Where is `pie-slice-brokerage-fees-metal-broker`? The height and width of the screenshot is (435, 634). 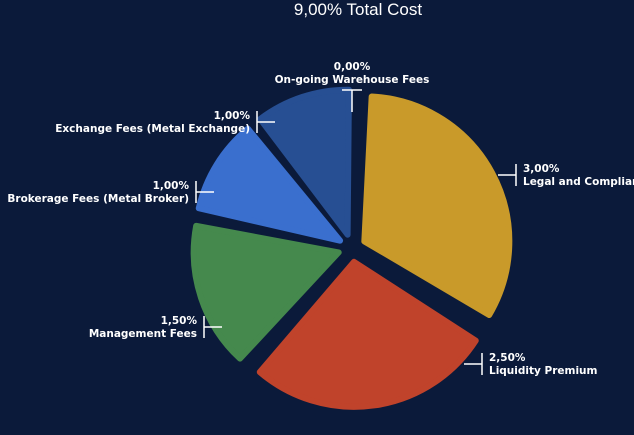 pie-slice-brokerage-fees-metal-broker is located at coordinates (269, 184).